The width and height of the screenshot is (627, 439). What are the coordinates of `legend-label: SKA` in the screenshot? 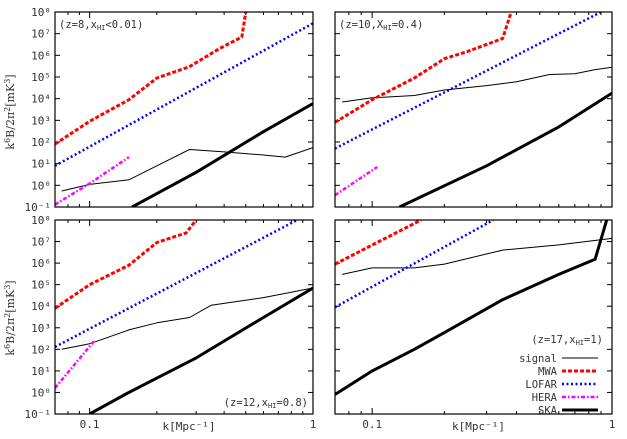 It's located at (548, 411).